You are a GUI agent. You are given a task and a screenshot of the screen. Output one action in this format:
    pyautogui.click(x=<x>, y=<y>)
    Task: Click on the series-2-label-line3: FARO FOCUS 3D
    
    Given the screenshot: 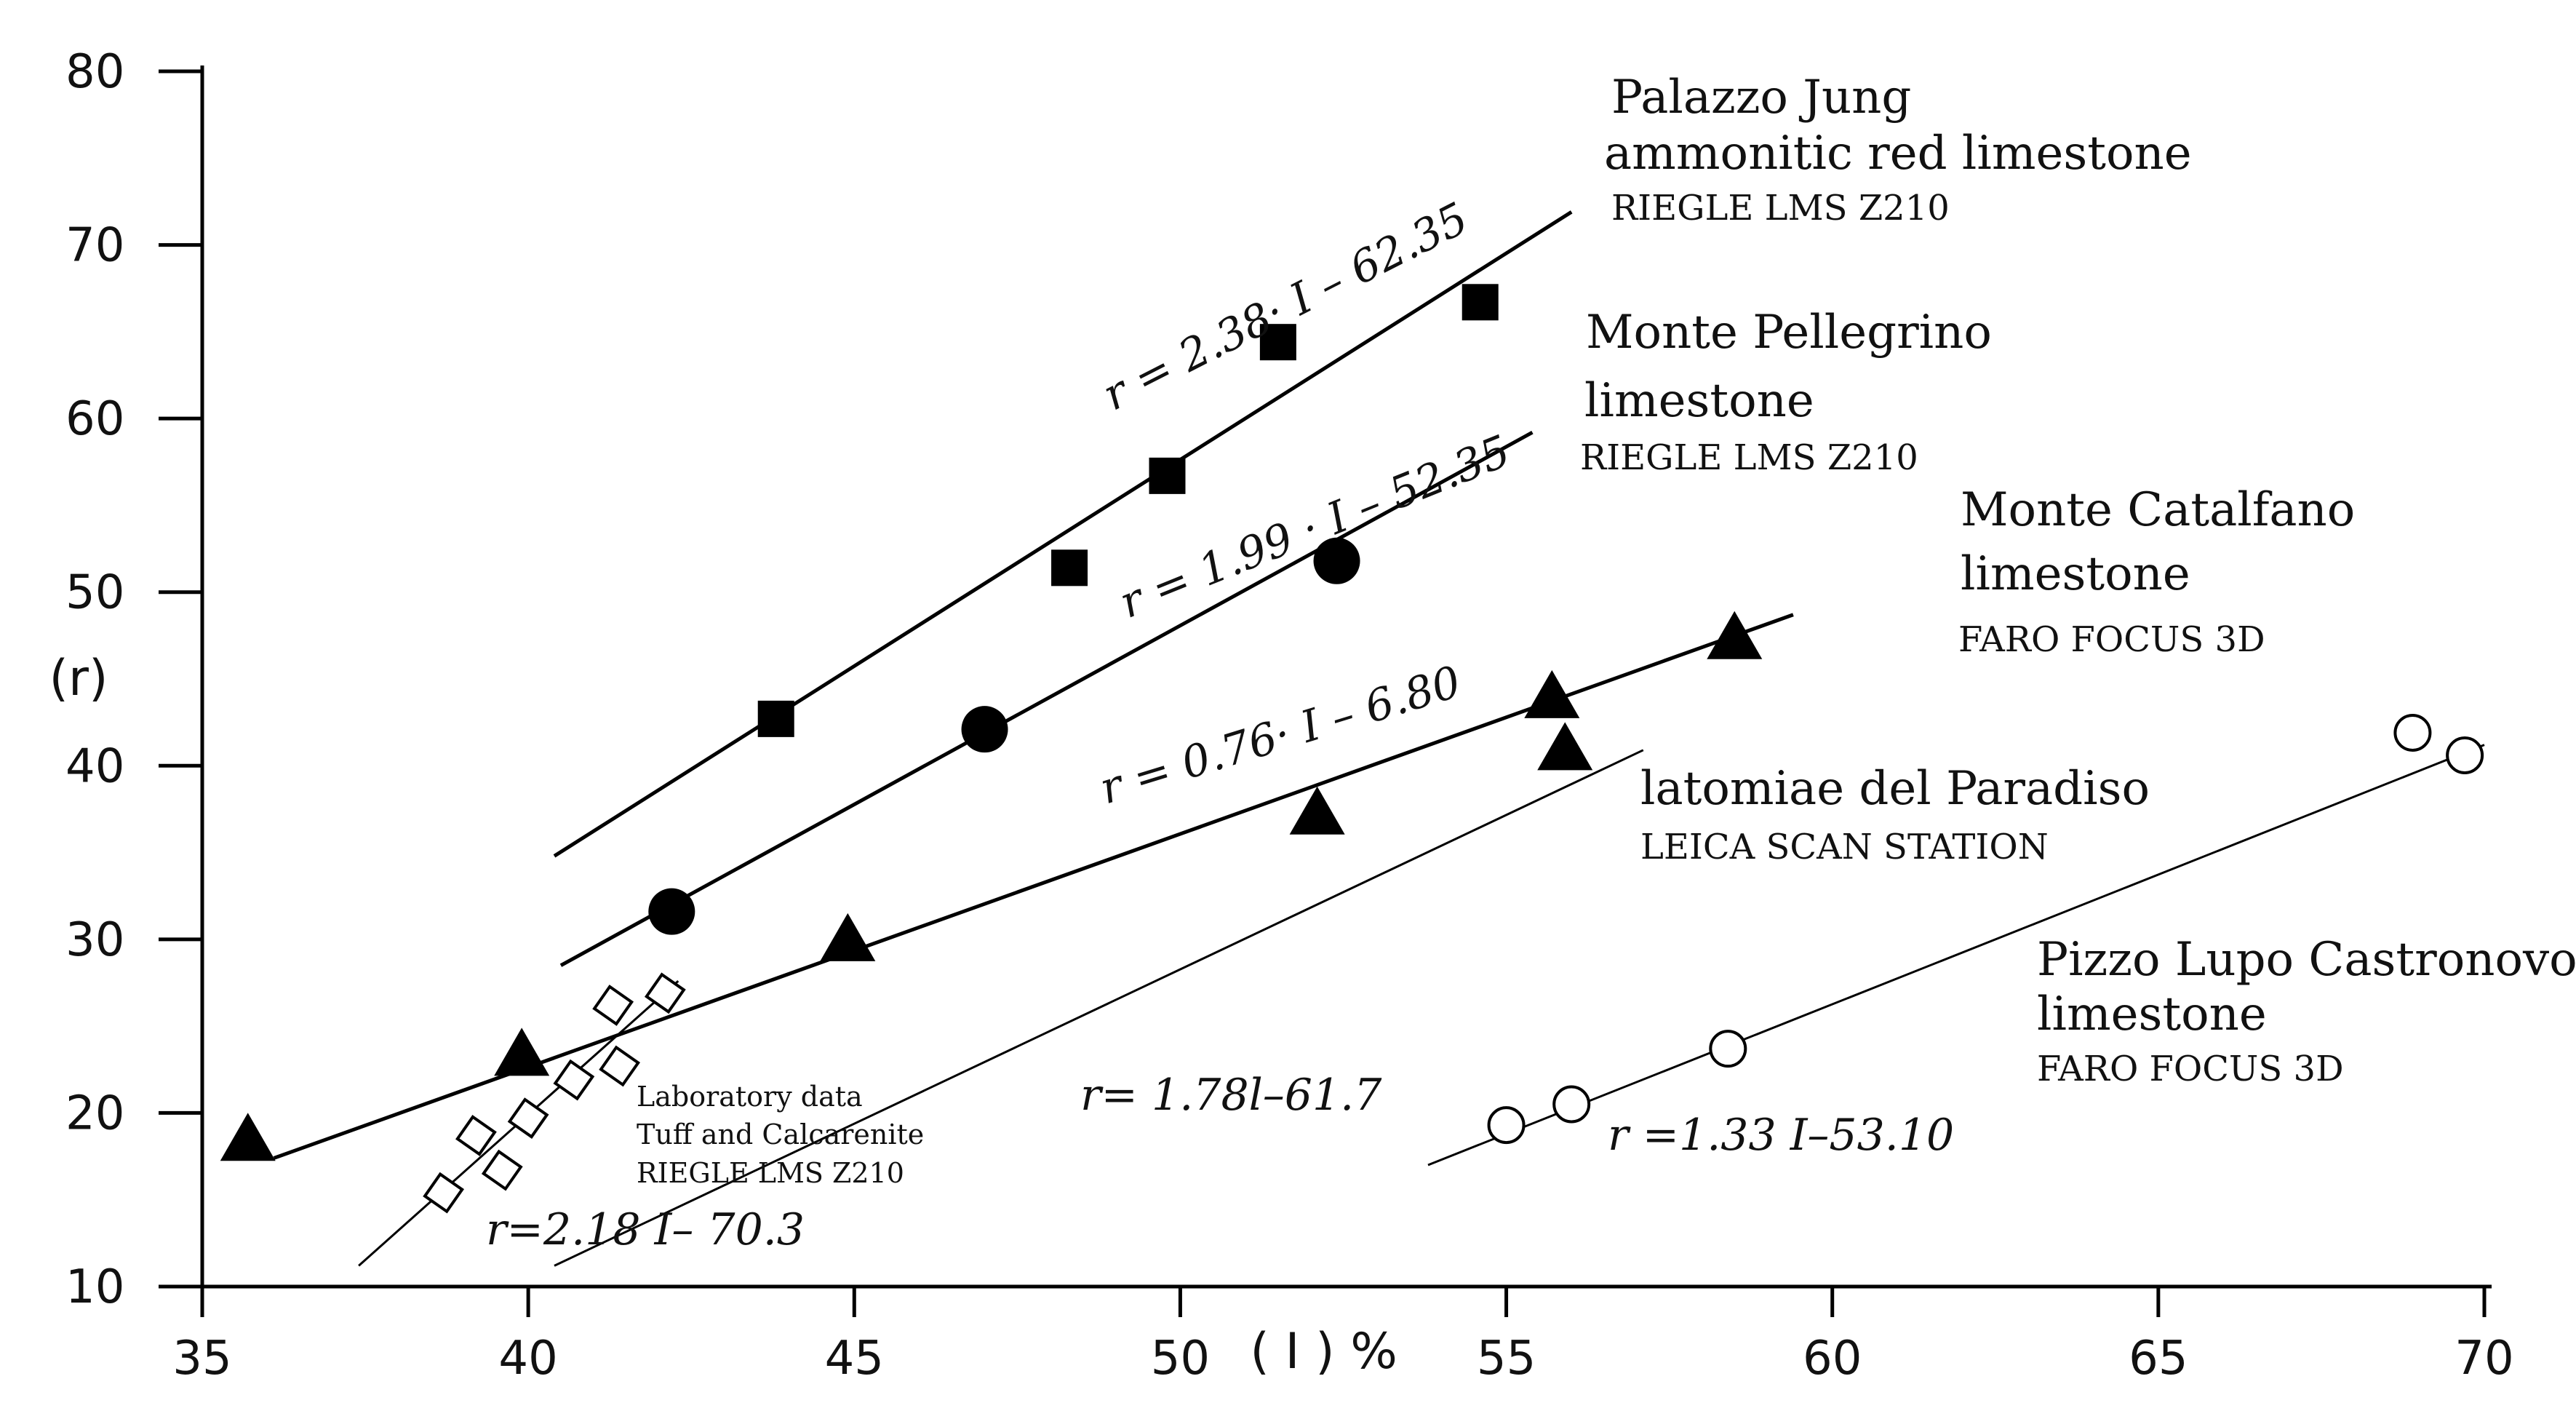 What is the action you would take?
    pyautogui.click(x=2111, y=639)
    